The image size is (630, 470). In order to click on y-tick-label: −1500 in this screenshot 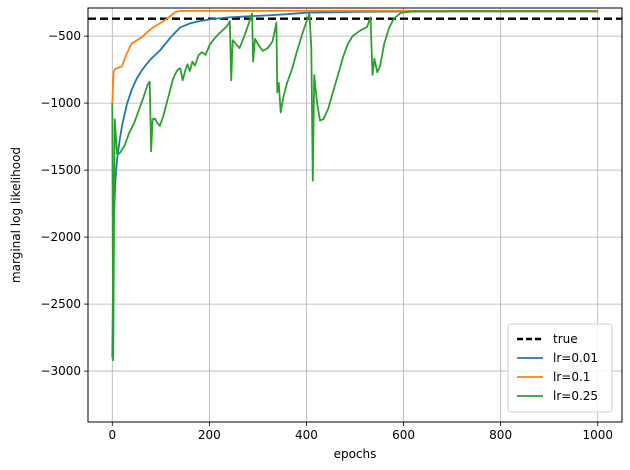, I will do `click(60, 170)`.